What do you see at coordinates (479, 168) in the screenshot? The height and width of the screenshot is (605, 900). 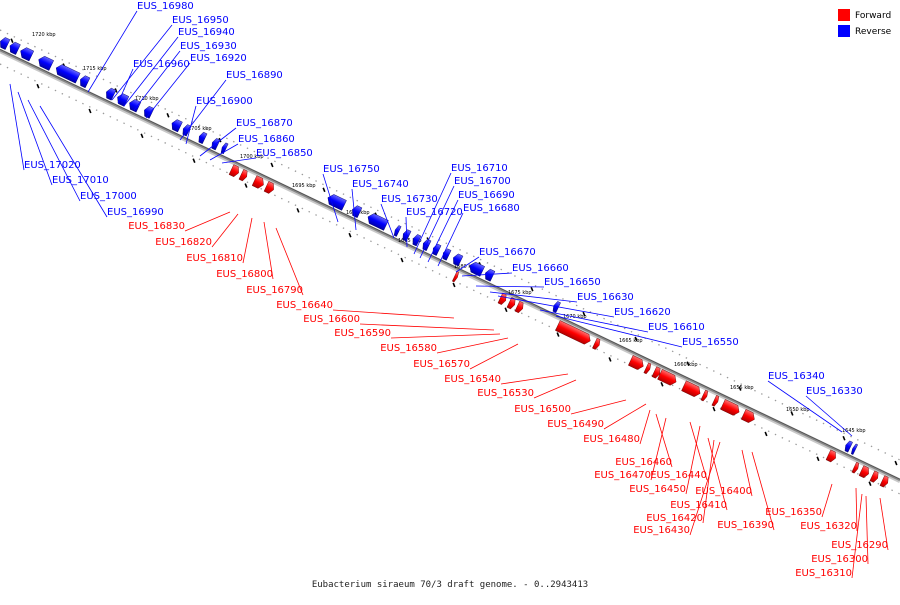 I see `gene-label: EUS_16710` at bounding box center [479, 168].